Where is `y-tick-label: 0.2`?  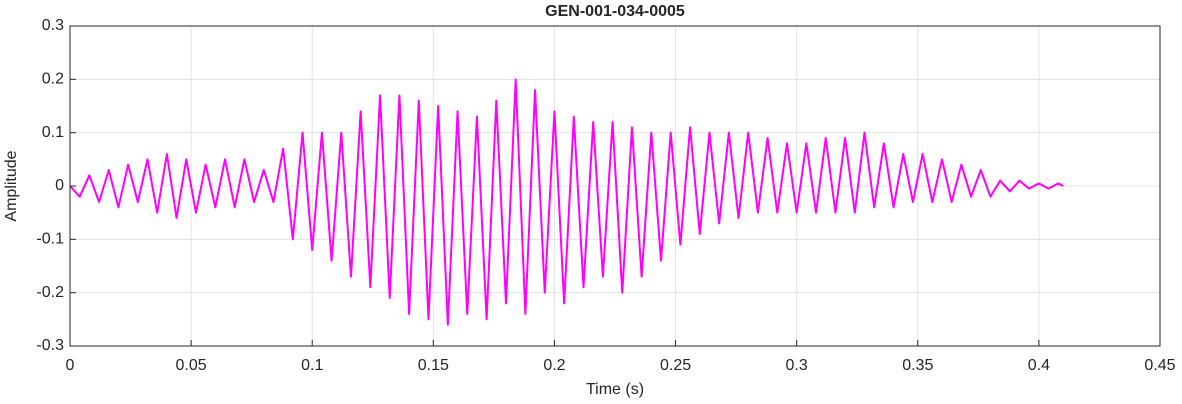
y-tick-label: 0.2 is located at coordinates (53, 79).